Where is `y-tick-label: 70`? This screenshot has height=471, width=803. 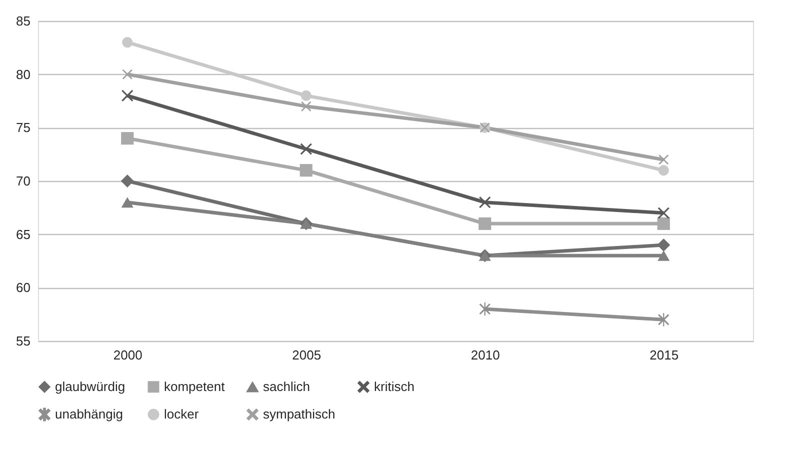
y-tick-label: 70 is located at coordinates (23, 181).